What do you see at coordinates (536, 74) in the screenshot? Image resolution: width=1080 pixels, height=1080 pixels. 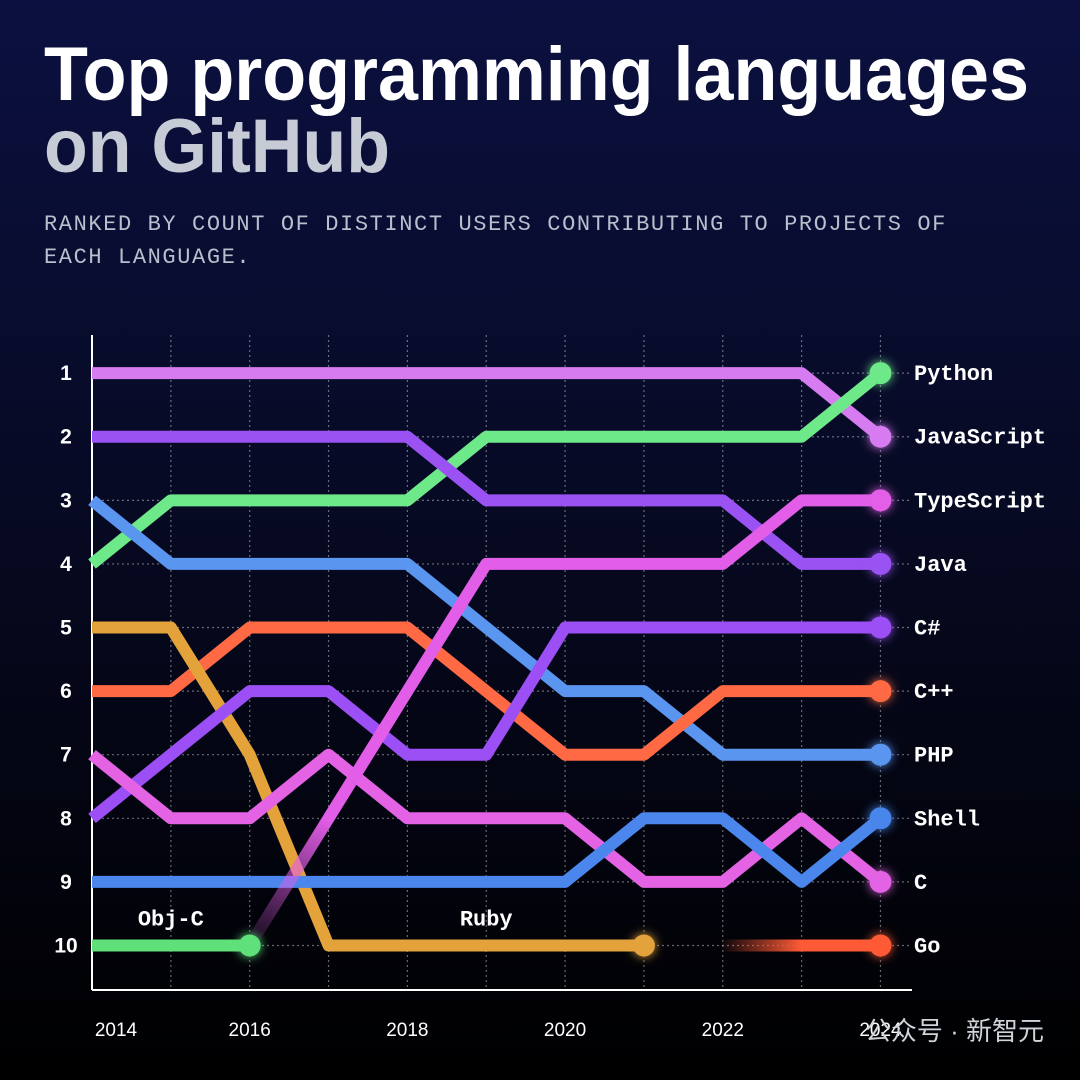 I see `chart-title: Top programming languages` at bounding box center [536, 74].